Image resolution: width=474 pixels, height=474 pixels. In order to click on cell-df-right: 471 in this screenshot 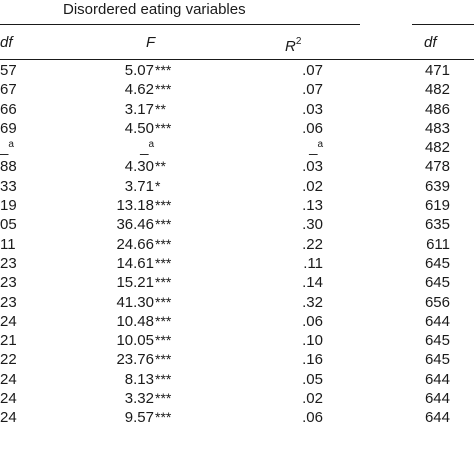, I will do `click(437, 70)`.